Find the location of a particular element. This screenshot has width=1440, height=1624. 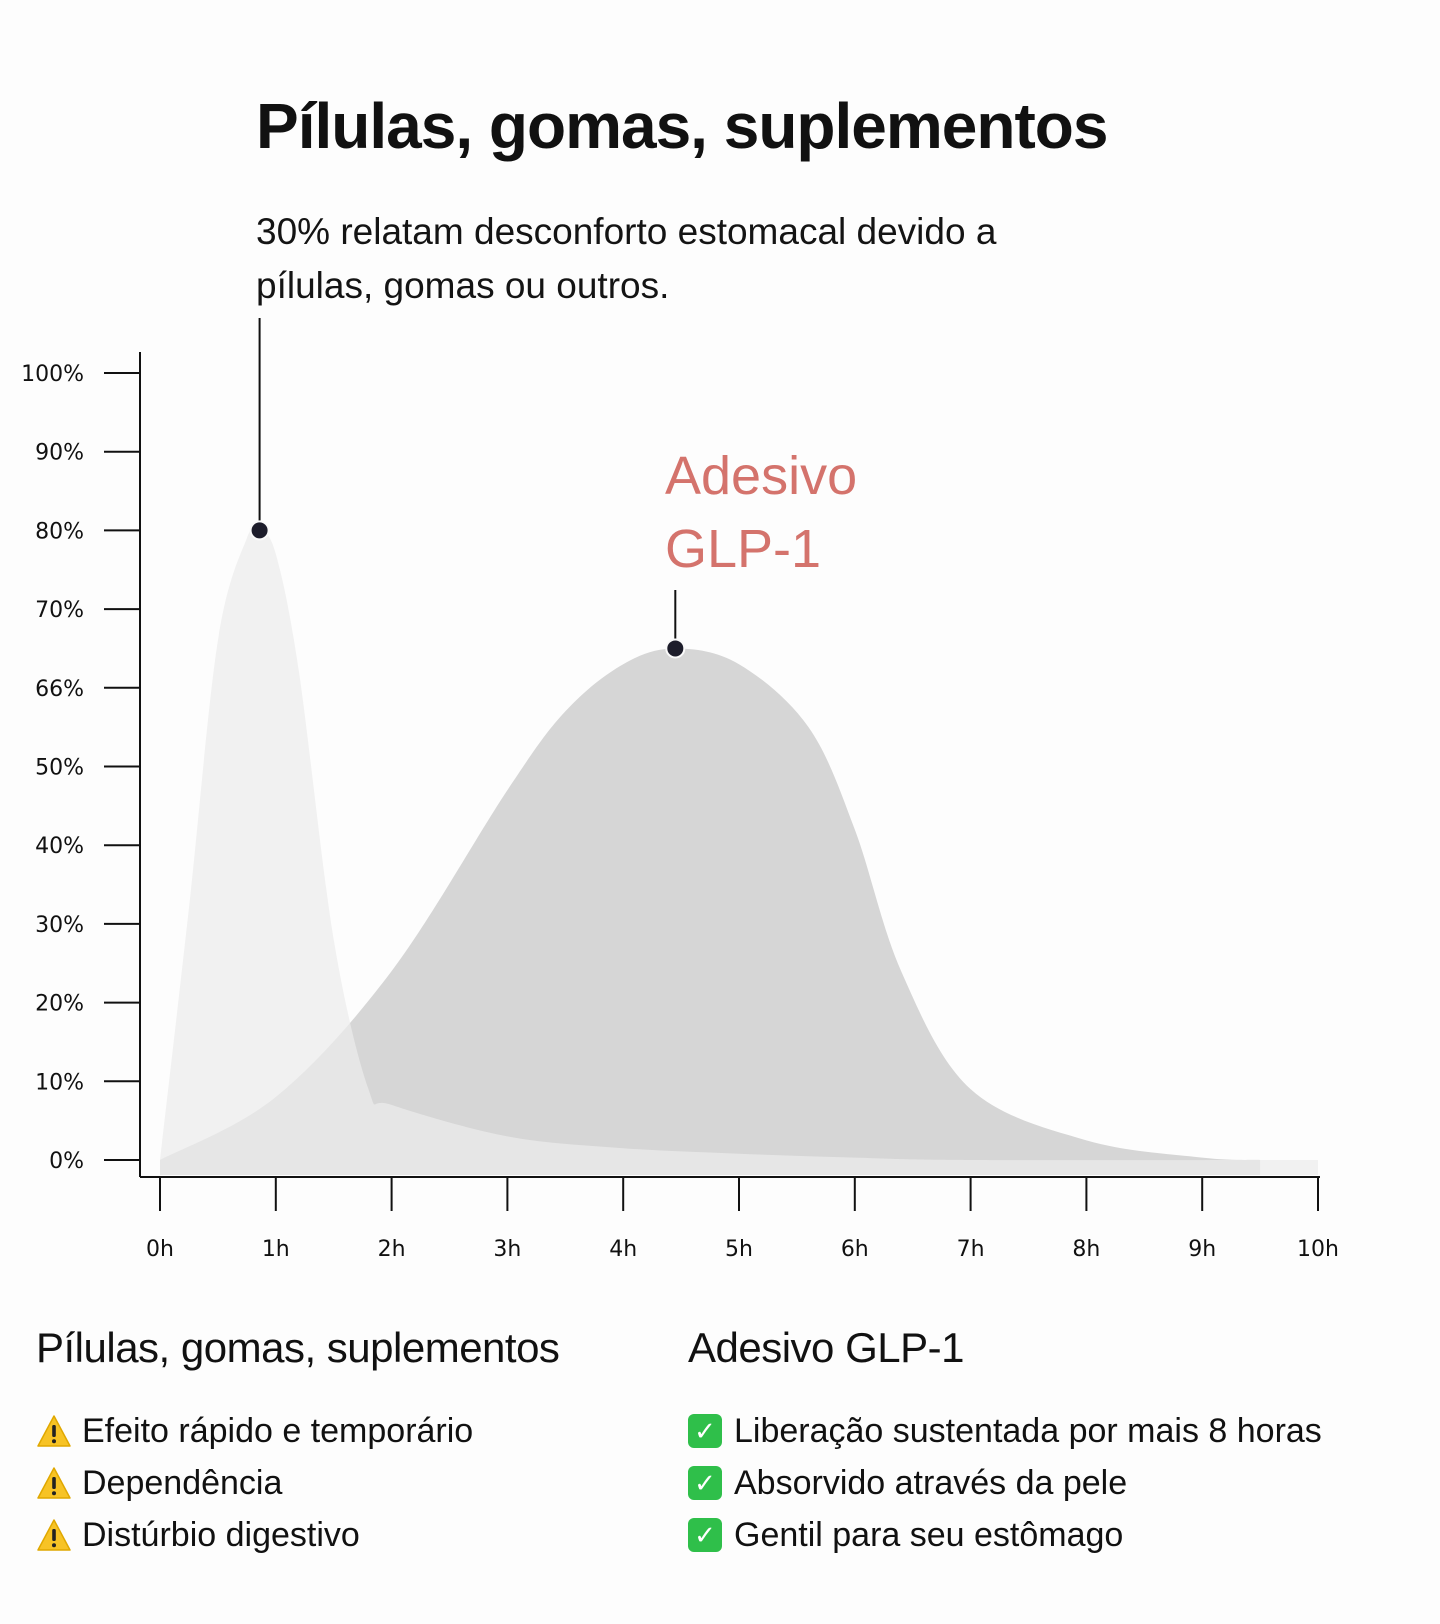

list-item: Distúrbio digestivo is located at coordinates (346, 1535).